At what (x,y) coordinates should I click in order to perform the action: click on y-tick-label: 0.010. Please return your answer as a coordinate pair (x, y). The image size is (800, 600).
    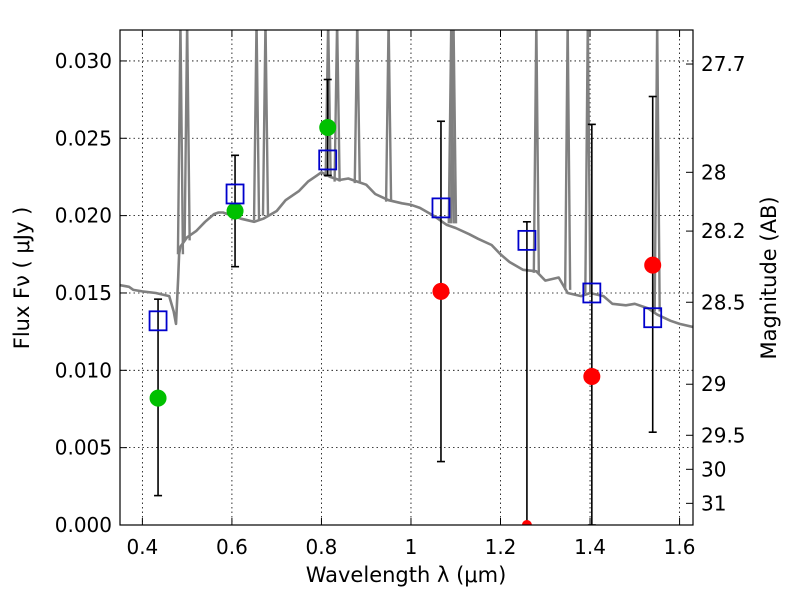
    Looking at the image, I should click on (83, 370).